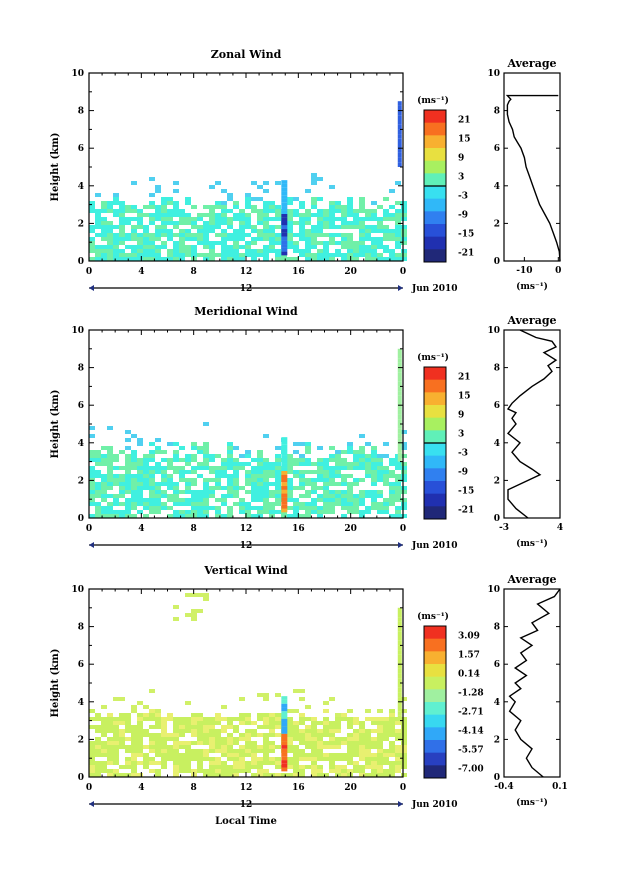 This screenshot has width=622, height=873. What do you see at coordinates (461, 159) in the screenshot?
I see `colorbar-tick-label: 9` at bounding box center [461, 159].